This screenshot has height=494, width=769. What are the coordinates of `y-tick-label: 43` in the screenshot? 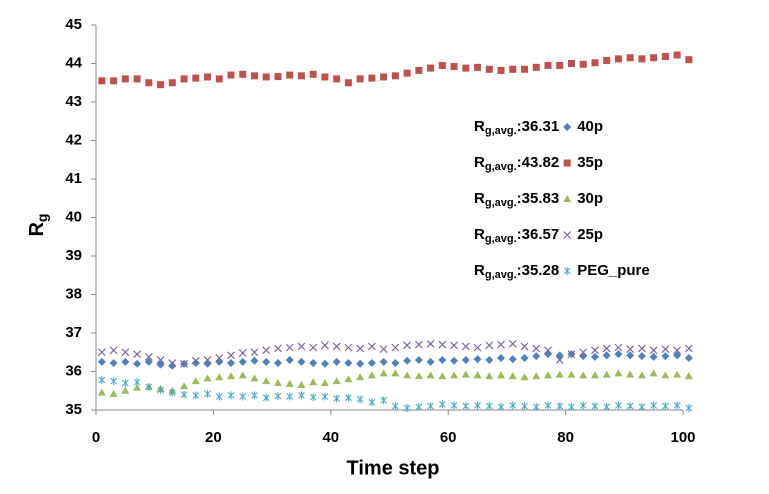 It's located at (73, 101).